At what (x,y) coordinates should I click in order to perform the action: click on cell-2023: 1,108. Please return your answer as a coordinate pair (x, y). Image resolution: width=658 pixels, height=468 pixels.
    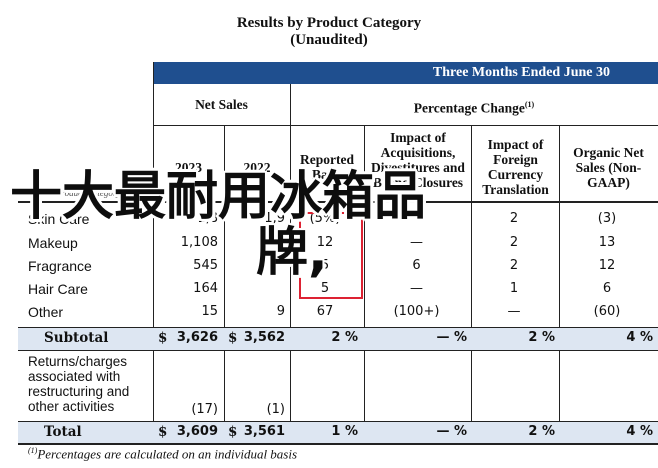
    Looking at the image, I should click on (199, 242).